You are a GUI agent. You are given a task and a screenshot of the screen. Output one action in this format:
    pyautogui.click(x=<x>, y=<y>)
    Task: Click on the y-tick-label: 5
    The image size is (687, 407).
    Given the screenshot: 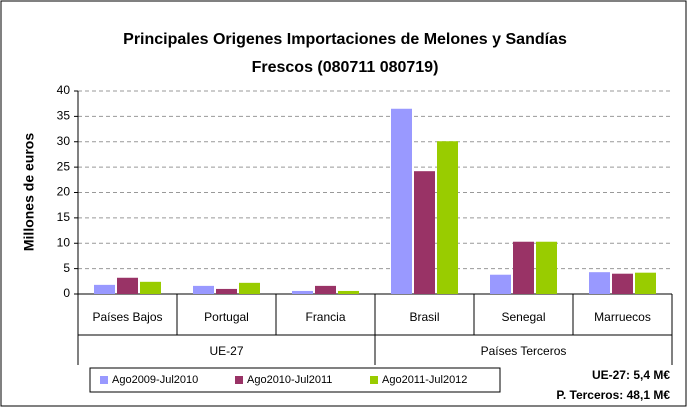 What is the action you would take?
    pyautogui.click(x=66, y=268)
    